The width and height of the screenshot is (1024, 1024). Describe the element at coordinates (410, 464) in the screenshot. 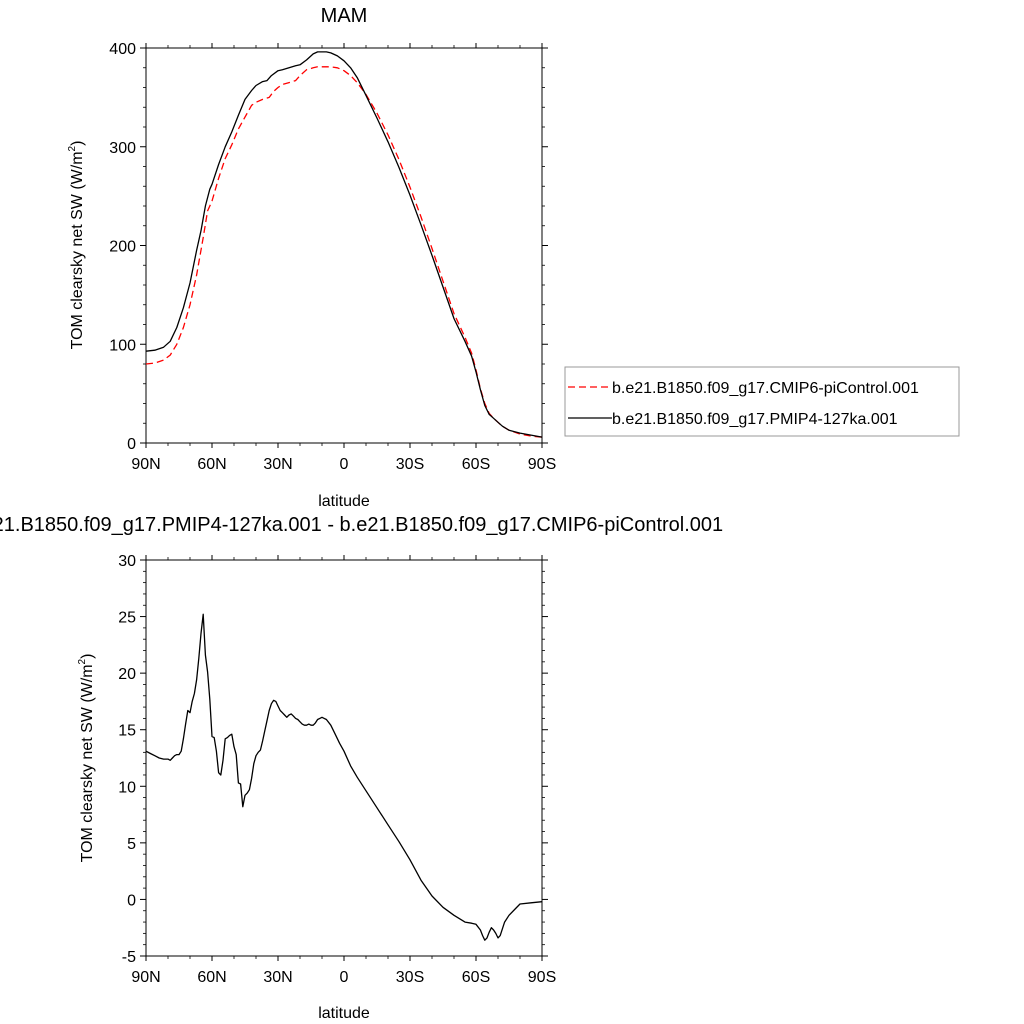

I see `top-x-tick-label: 30S` at that location.